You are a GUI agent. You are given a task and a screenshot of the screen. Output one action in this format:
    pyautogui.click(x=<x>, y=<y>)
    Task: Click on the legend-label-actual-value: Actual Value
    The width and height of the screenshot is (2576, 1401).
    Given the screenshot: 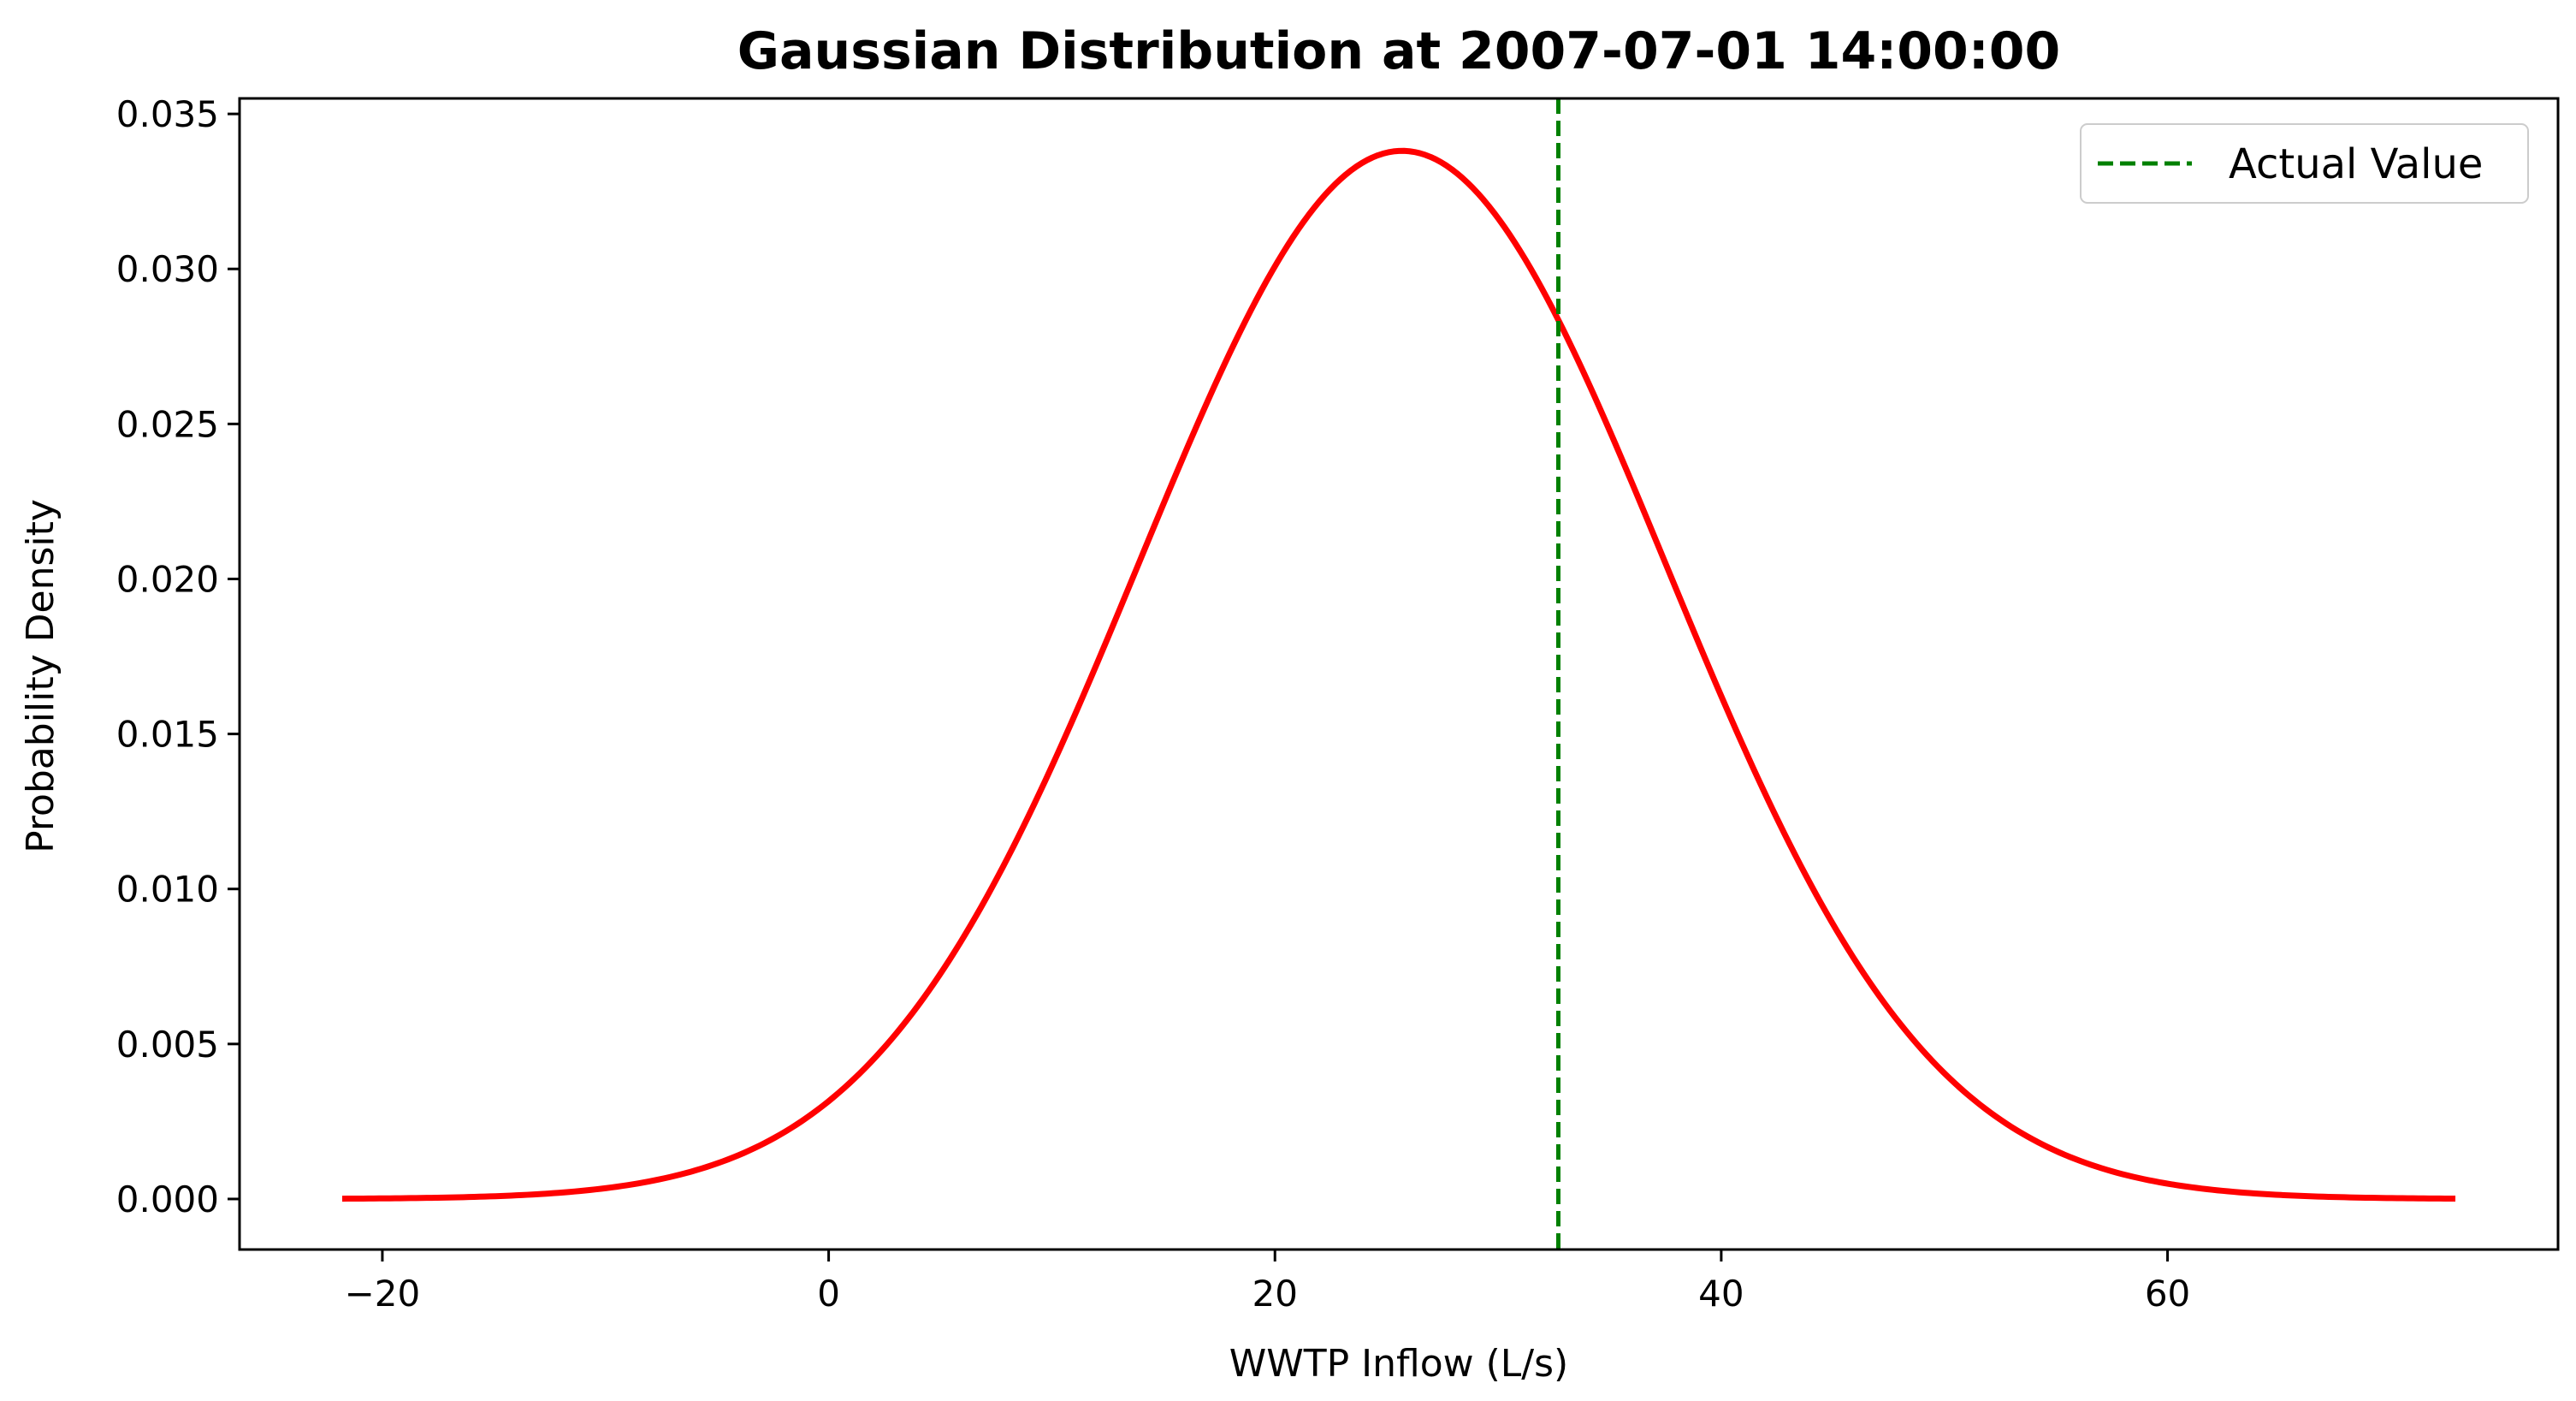 What is the action you would take?
    pyautogui.click(x=2356, y=164)
    